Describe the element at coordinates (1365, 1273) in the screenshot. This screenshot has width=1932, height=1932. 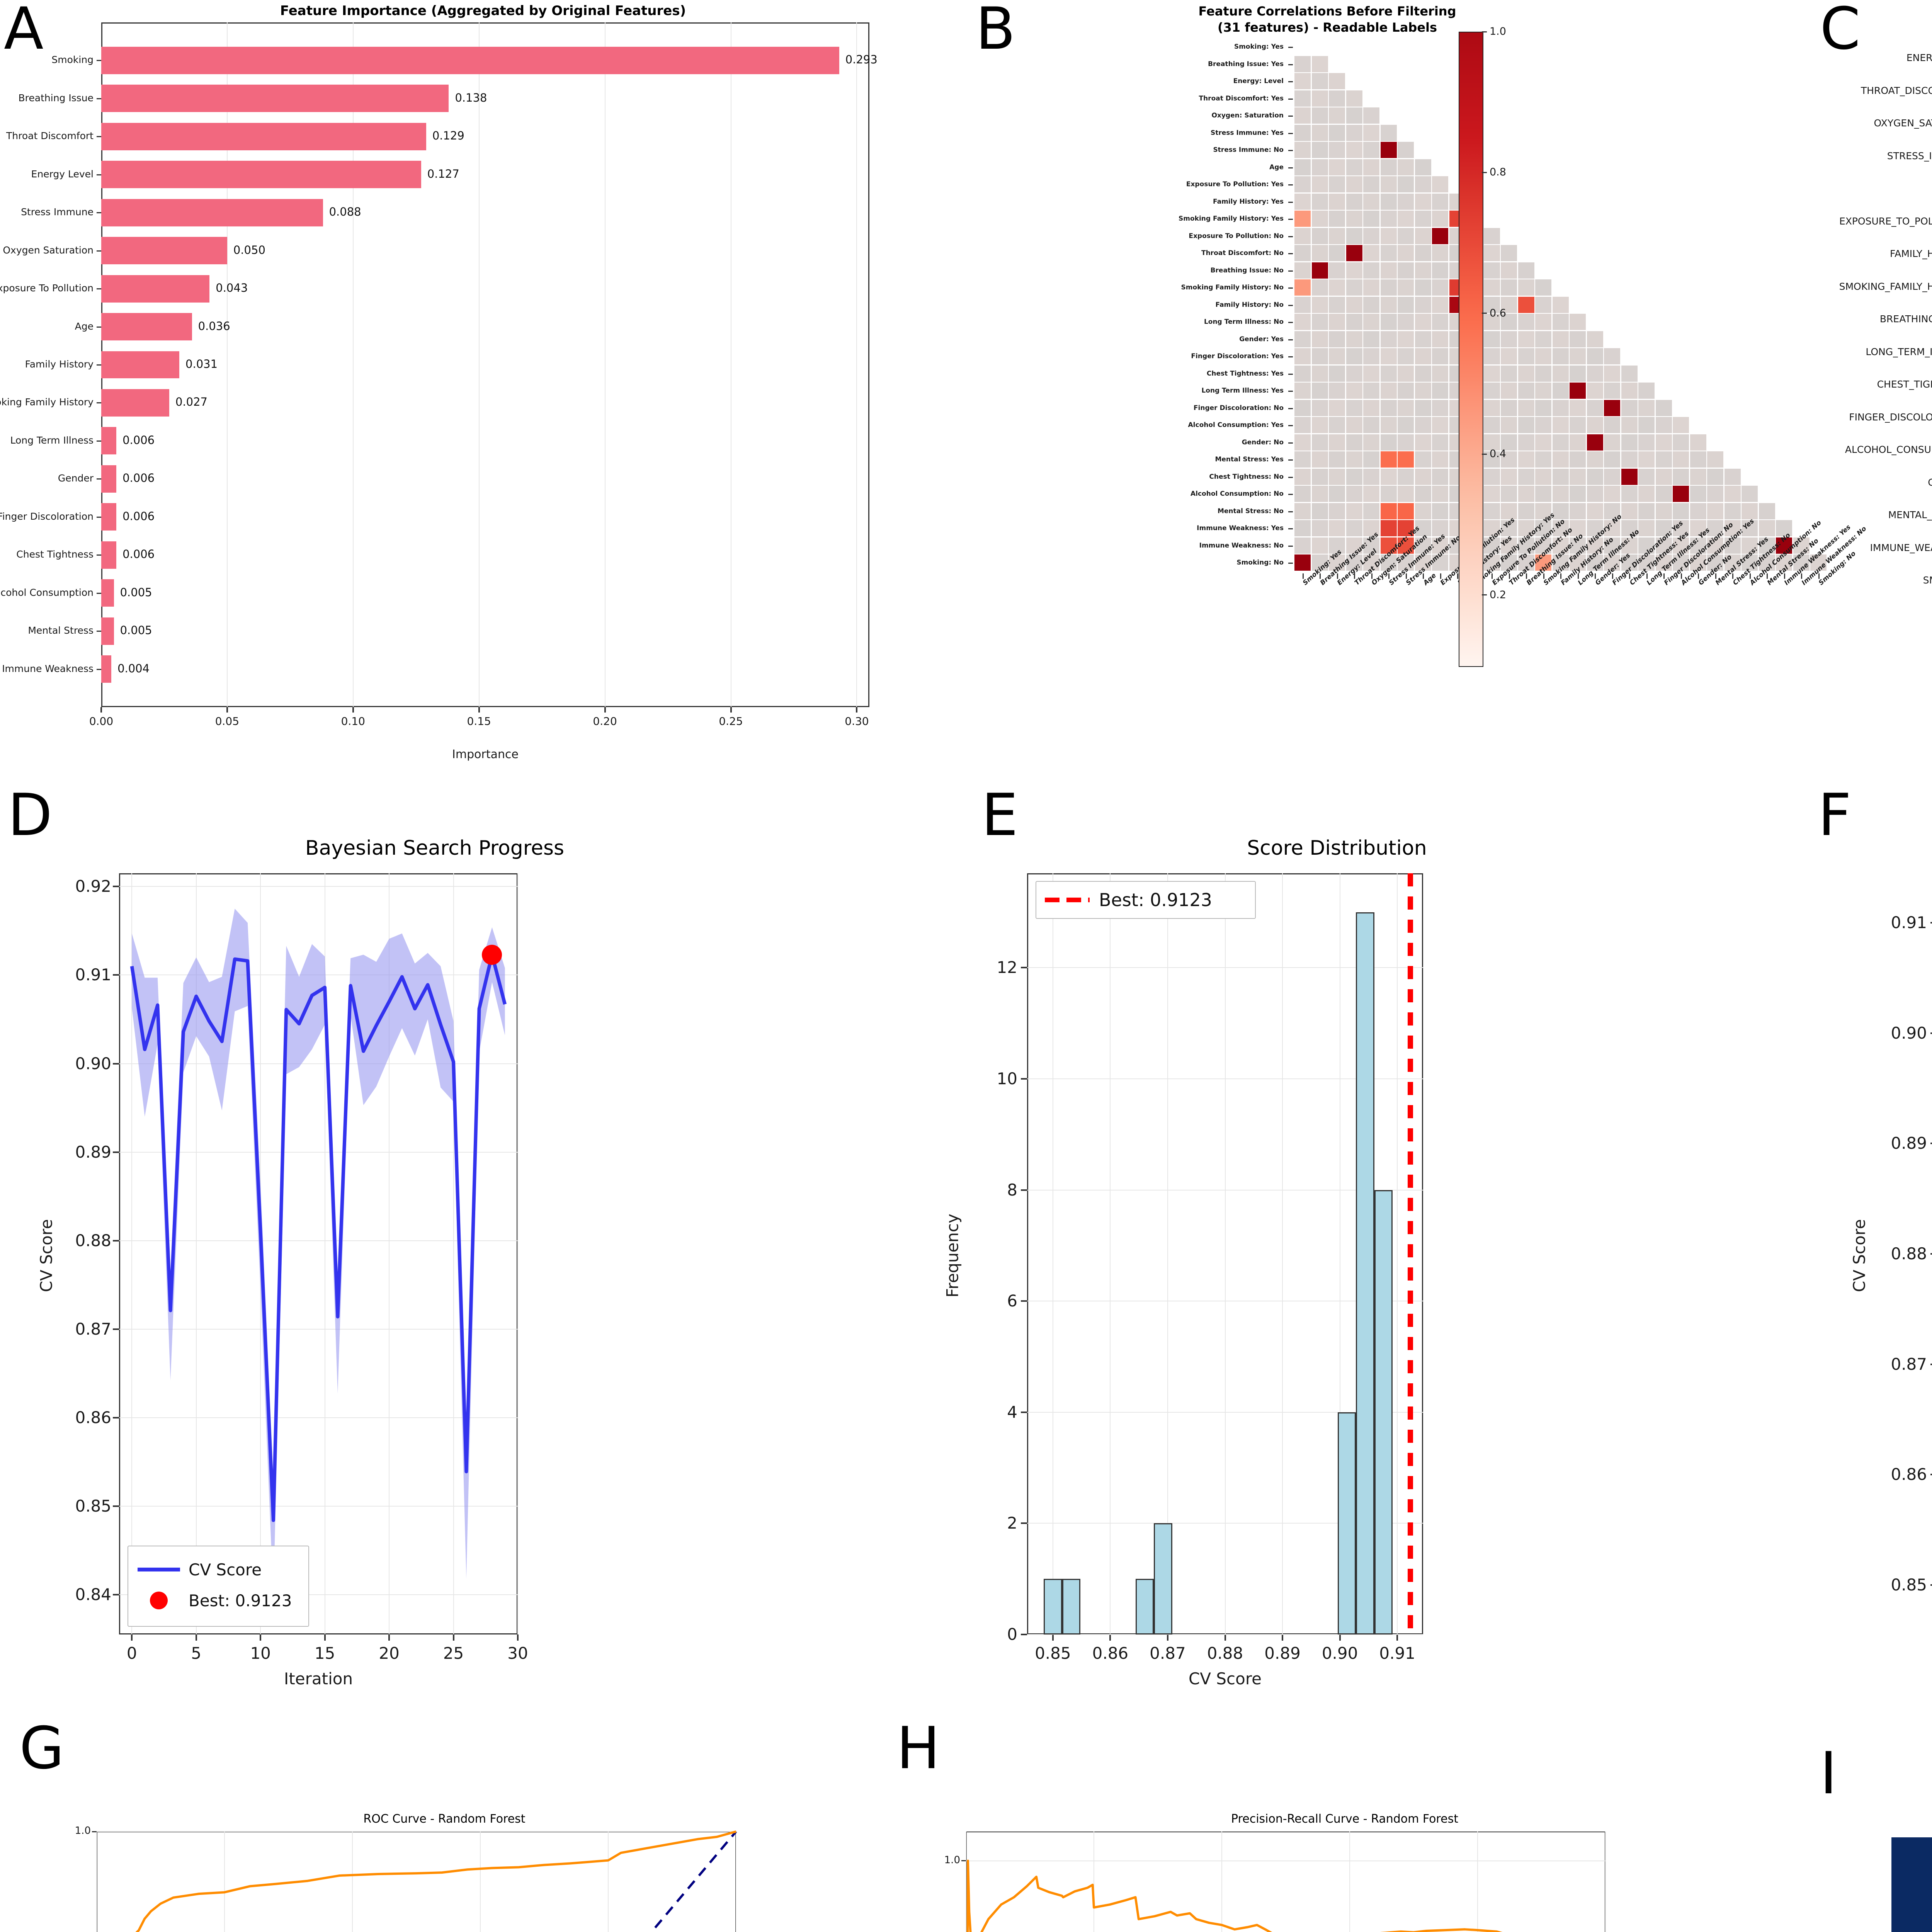
I see `histogram-bar` at that location.